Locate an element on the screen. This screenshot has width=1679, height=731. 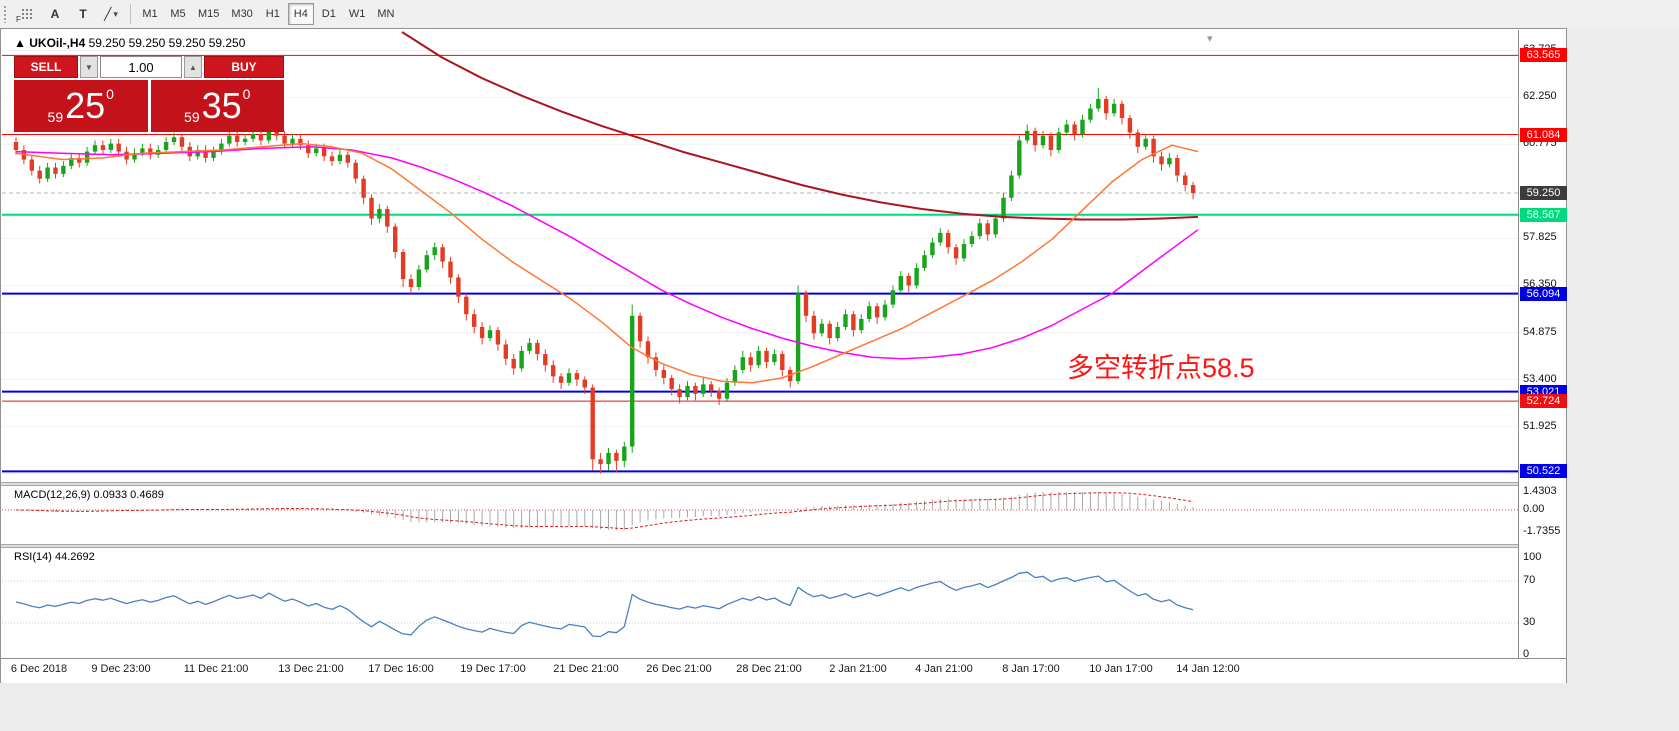
volume-decrease-button: ▼ is located at coordinates (89, 67).